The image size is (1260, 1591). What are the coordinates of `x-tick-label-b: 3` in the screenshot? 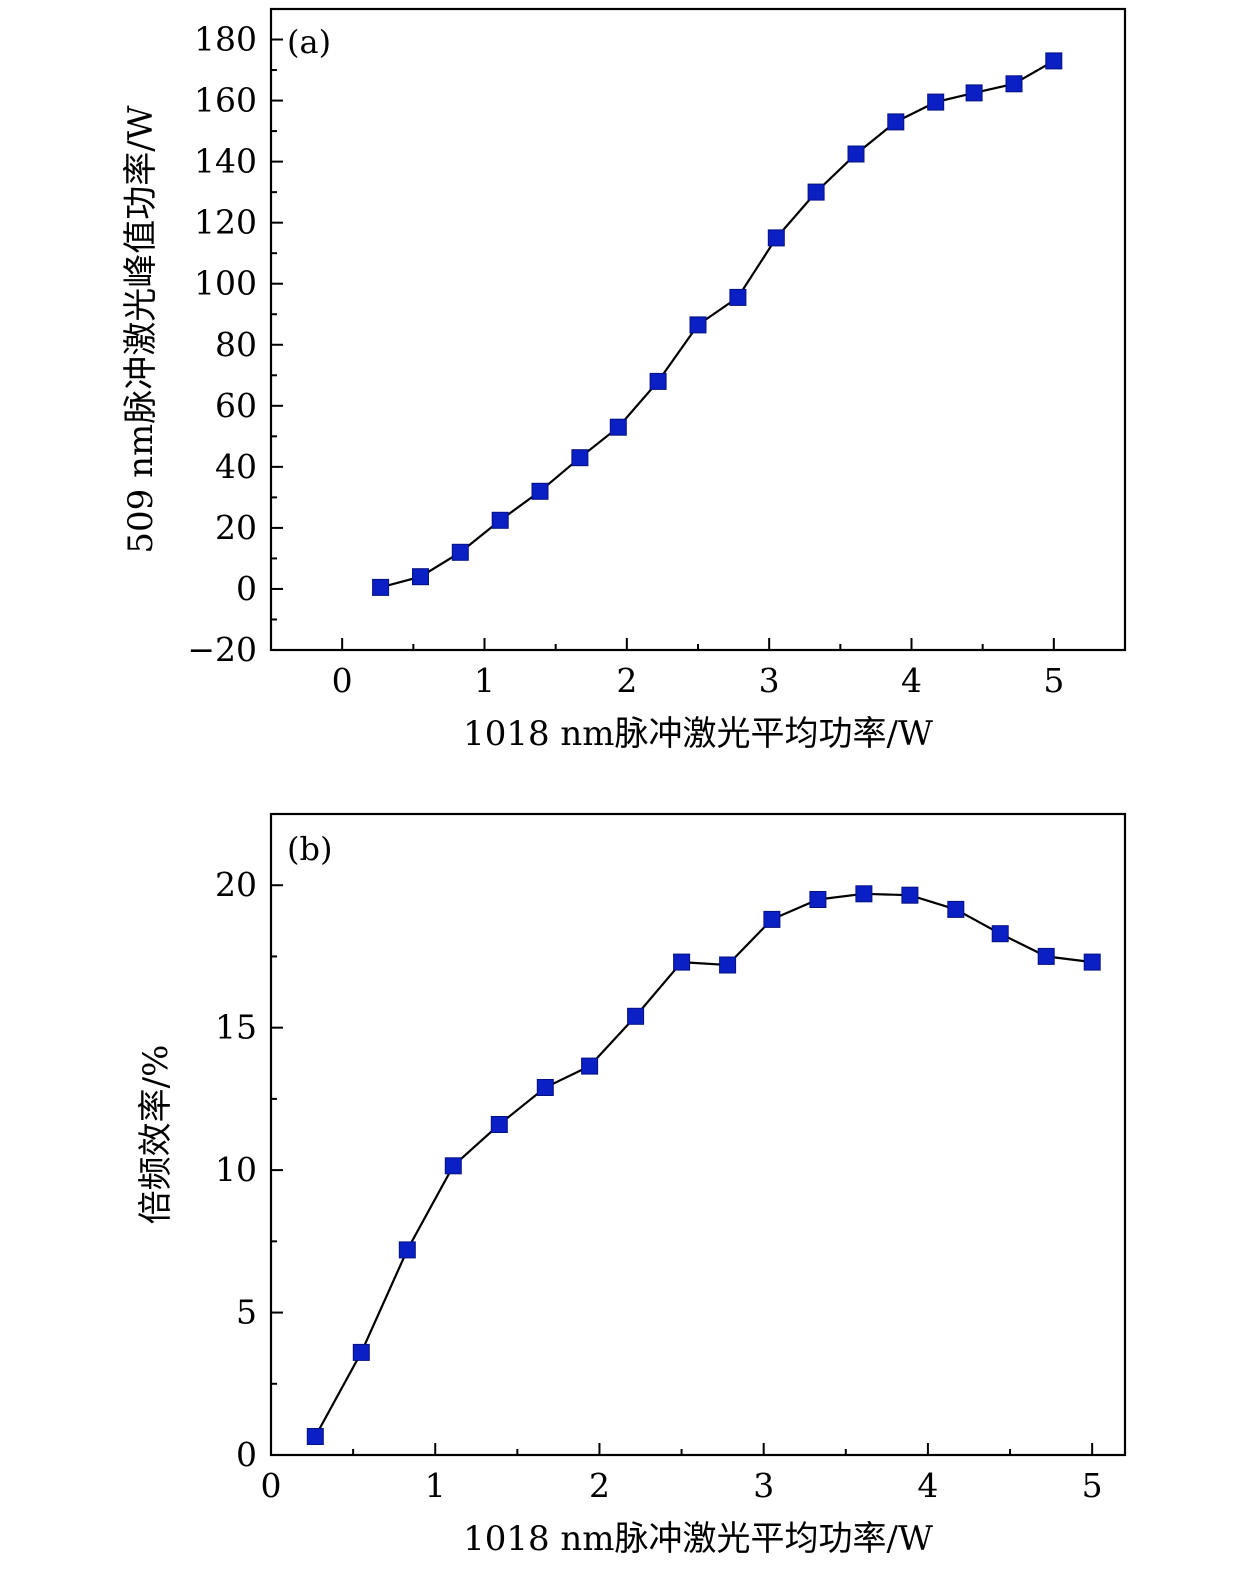 It's located at (763, 1485).